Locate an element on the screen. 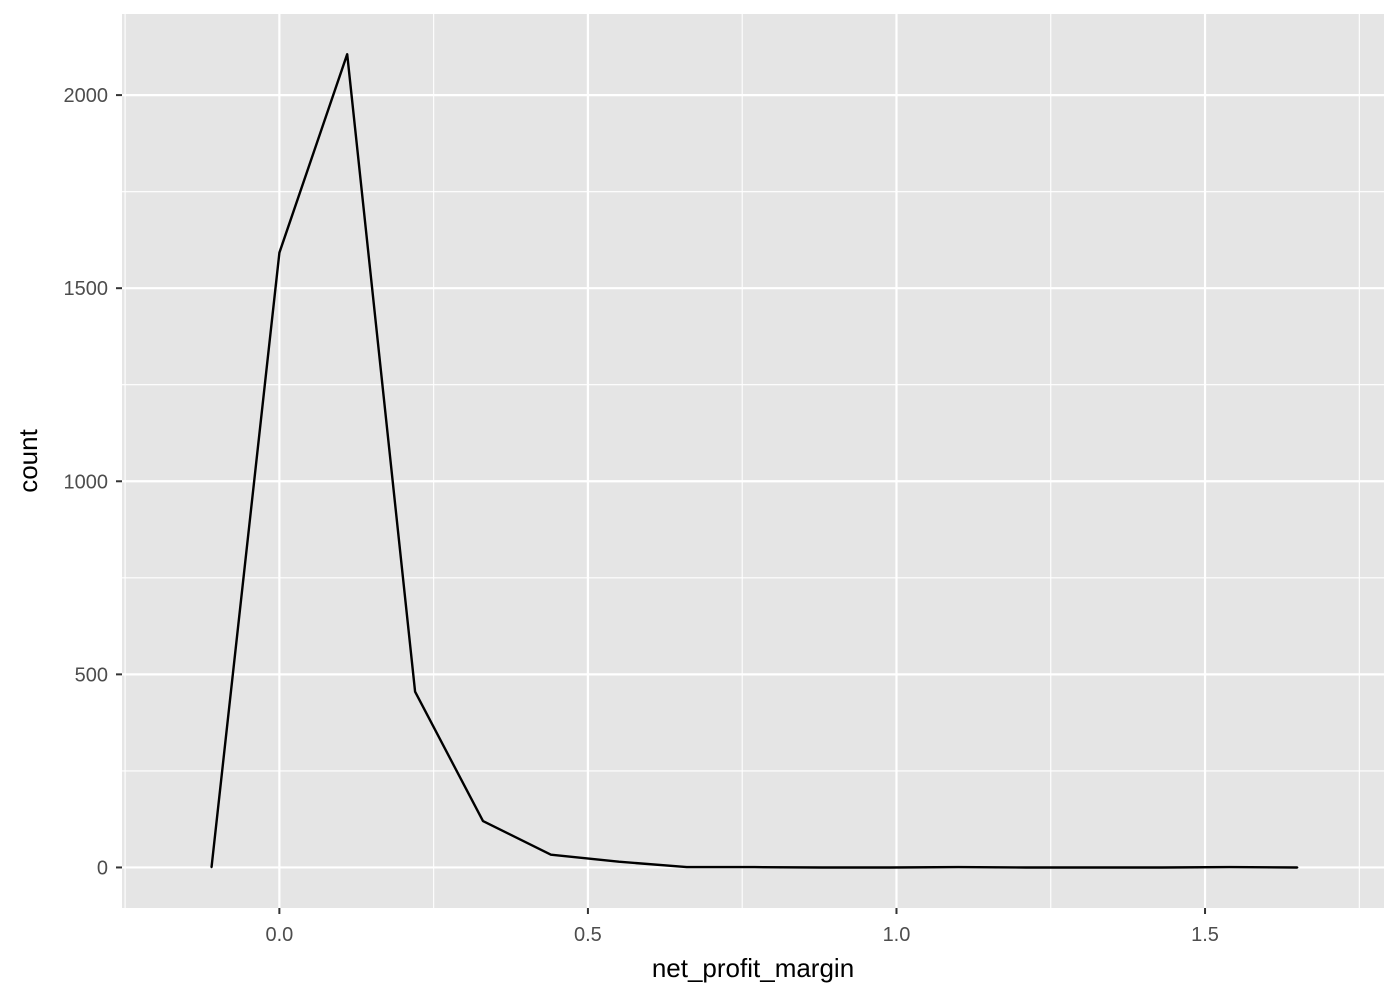 The width and height of the screenshot is (1400, 1000). y-tick-label: 1000 is located at coordinates (86, 482).